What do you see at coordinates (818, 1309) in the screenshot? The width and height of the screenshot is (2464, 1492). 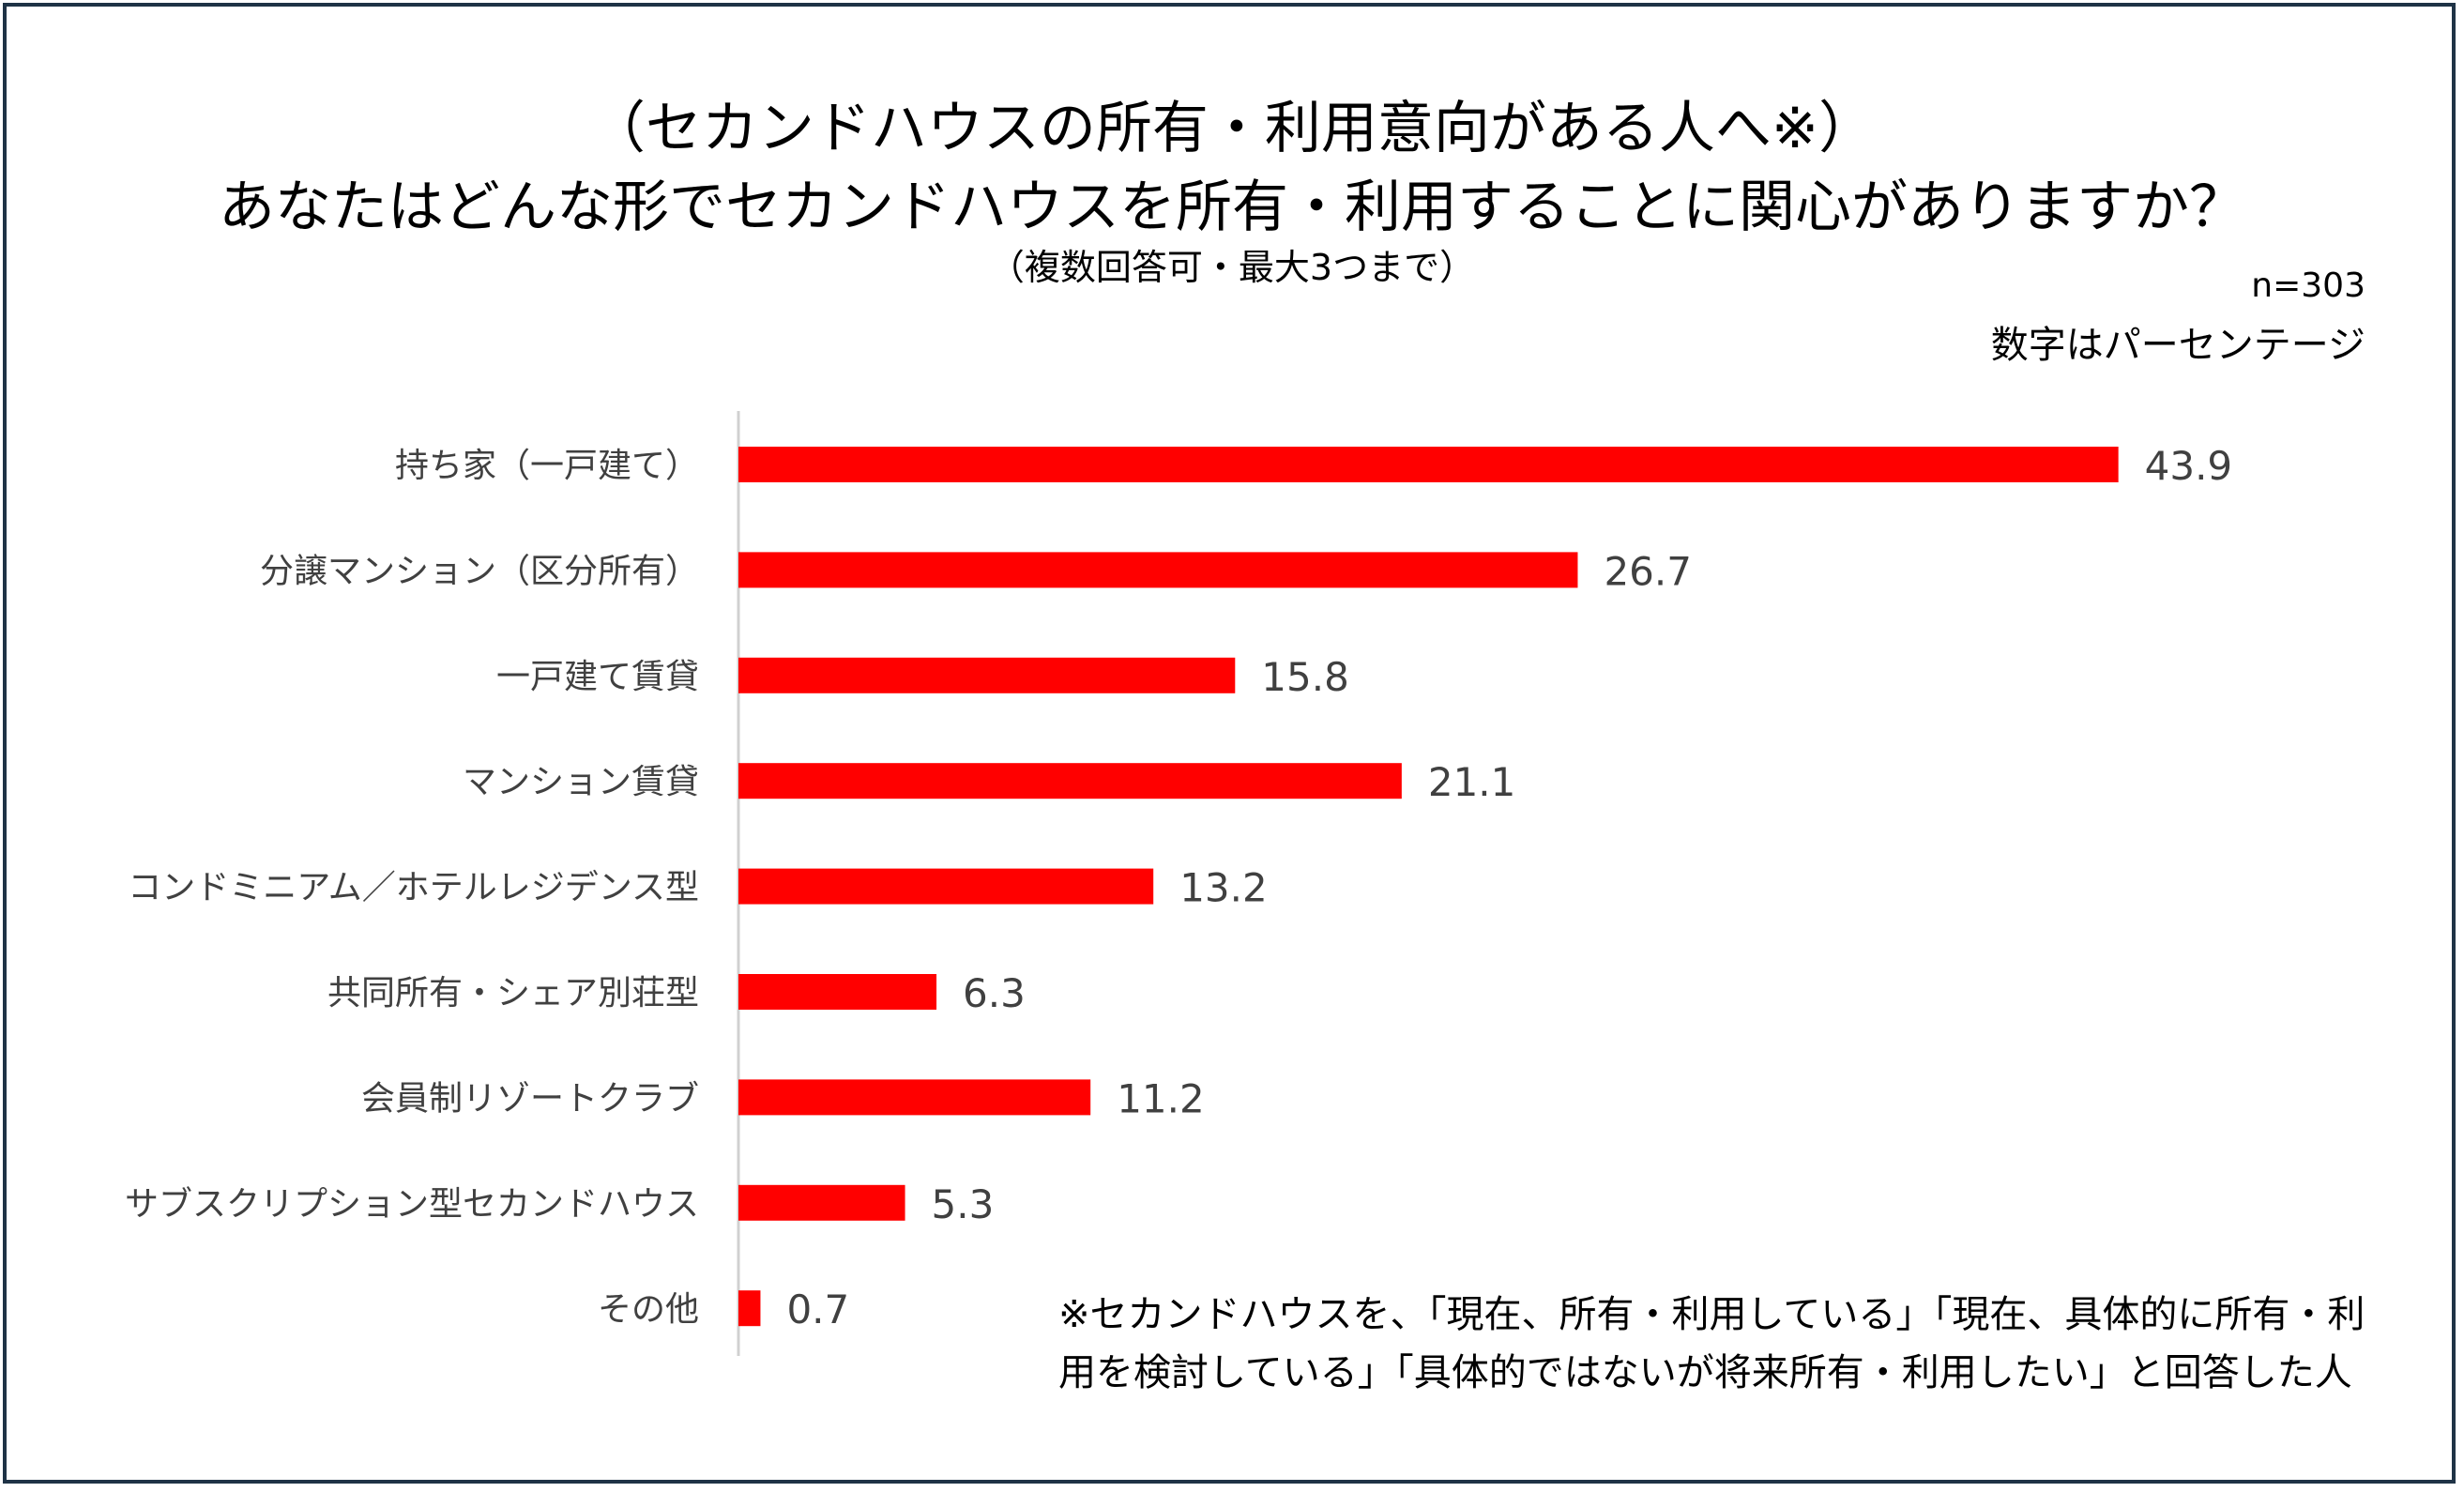 I see `data-label: 0.7` at bounding box center [818, 1309].